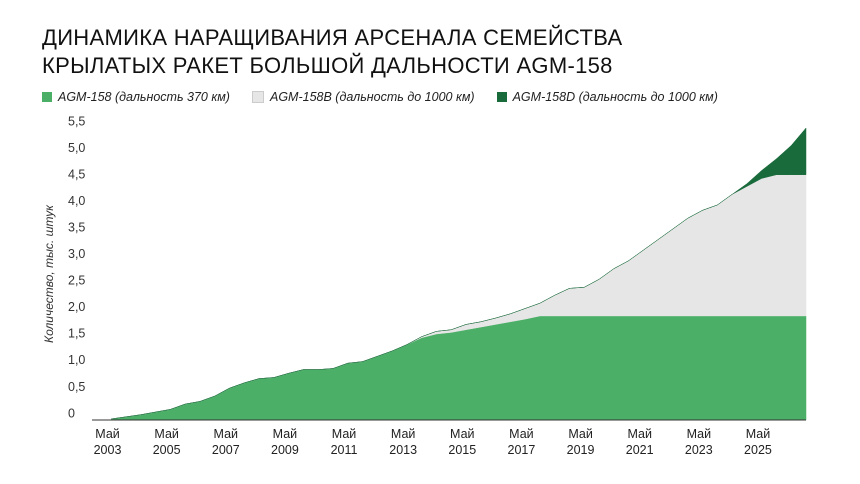 This screenshot has width=860, height=484. Describe the element at coordinates (758, 442) in the screenshot. I see `x-tick-label: Май 2025` at that location.